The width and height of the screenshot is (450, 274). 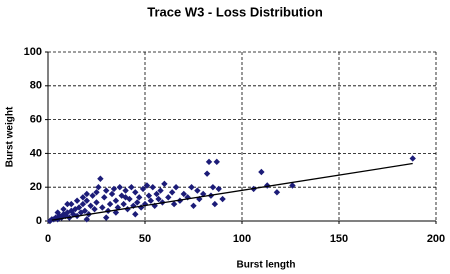 I want to click on y-tick-label: 60, so click(x=36, y=120).